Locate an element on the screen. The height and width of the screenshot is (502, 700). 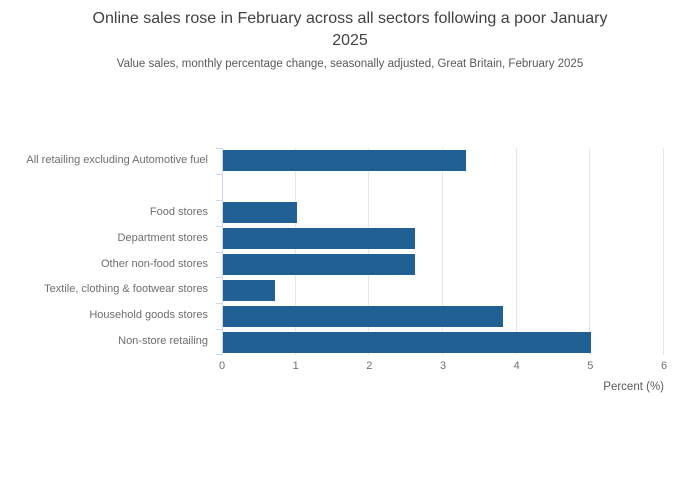
bar-all-retailing-excluding-automotive-fuel is located at coordinates (345, 161).